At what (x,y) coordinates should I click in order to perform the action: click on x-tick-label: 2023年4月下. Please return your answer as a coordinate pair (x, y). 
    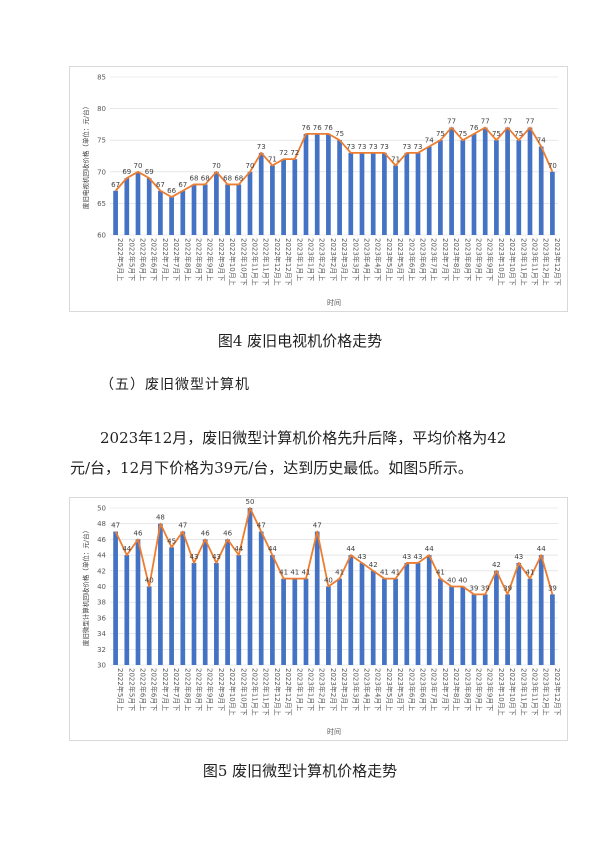
    Looking at the image, I should click on (378, 689).